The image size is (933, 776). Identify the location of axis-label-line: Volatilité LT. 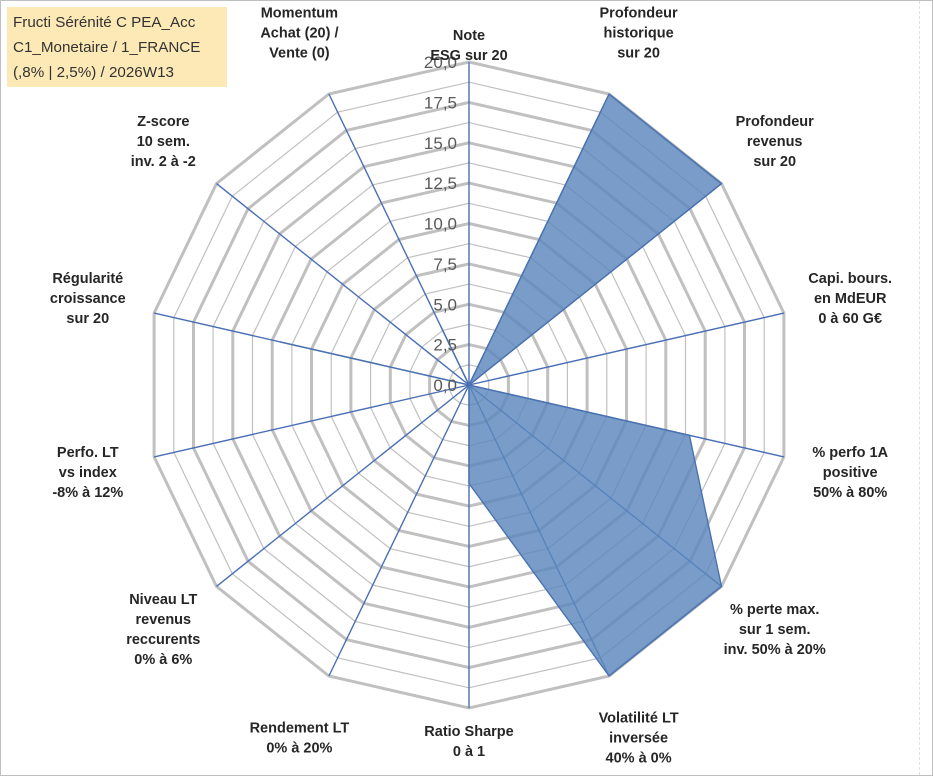
(639, 718).